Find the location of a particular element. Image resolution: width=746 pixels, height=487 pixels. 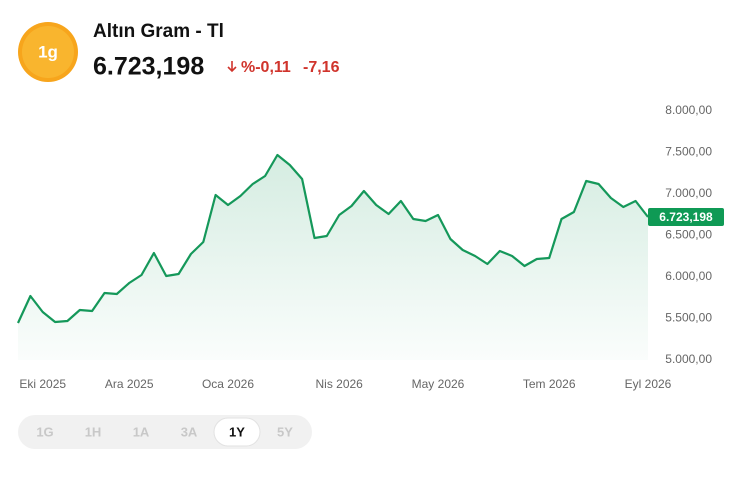

price: 6.723,198 is located at coordinates (148, 67).